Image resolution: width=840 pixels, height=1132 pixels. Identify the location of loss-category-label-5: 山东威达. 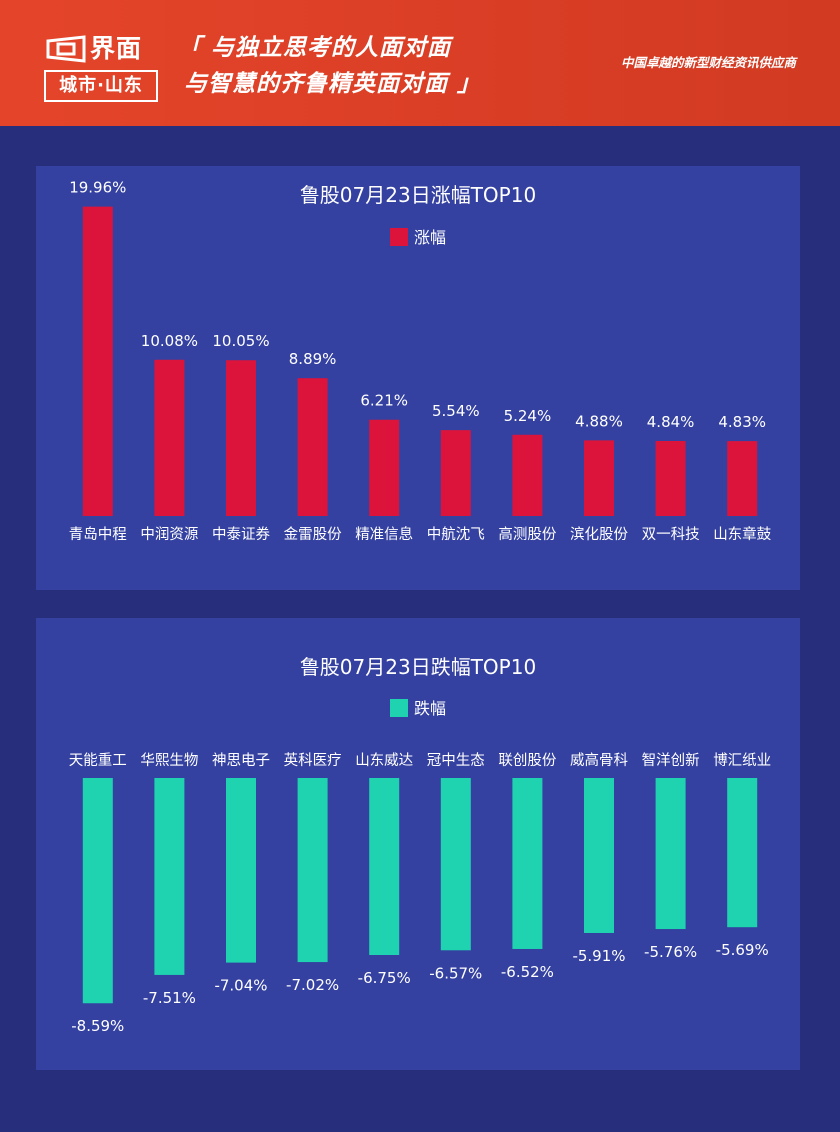
(384, 760).